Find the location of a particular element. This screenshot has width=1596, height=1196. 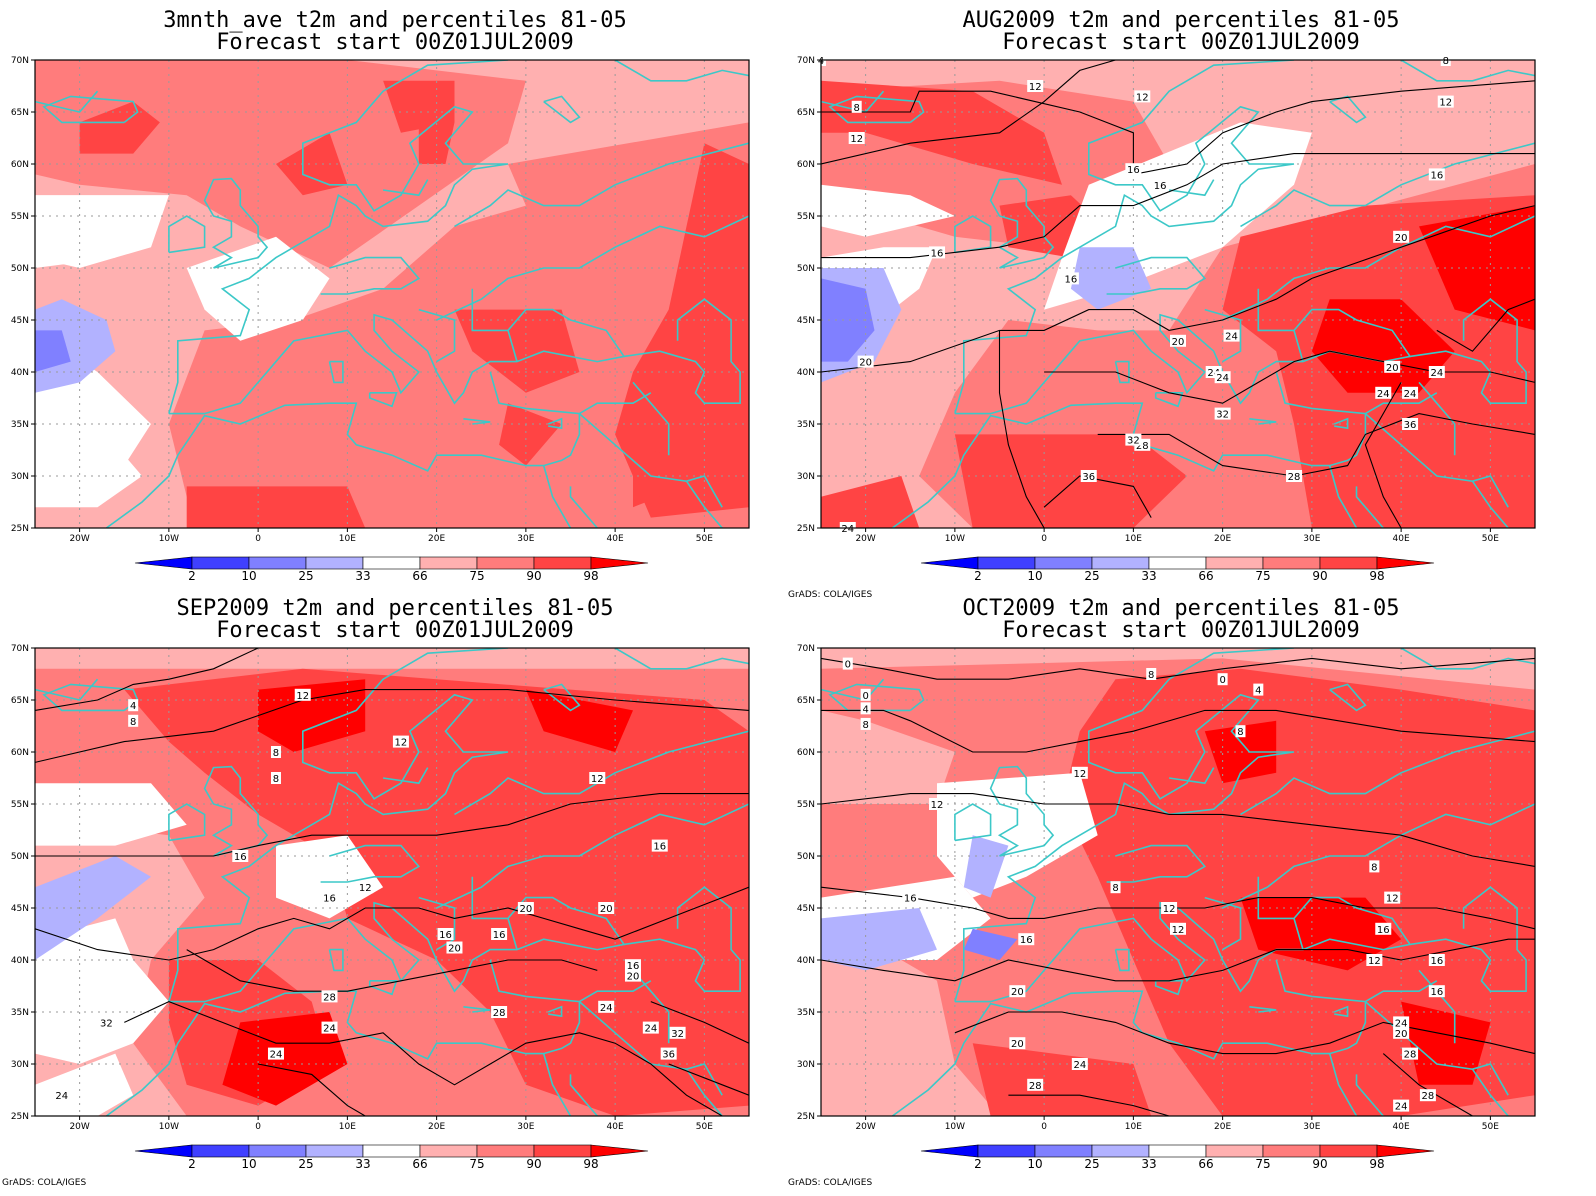

lon-tick-label: 30E is located at coordinates (525, 539).